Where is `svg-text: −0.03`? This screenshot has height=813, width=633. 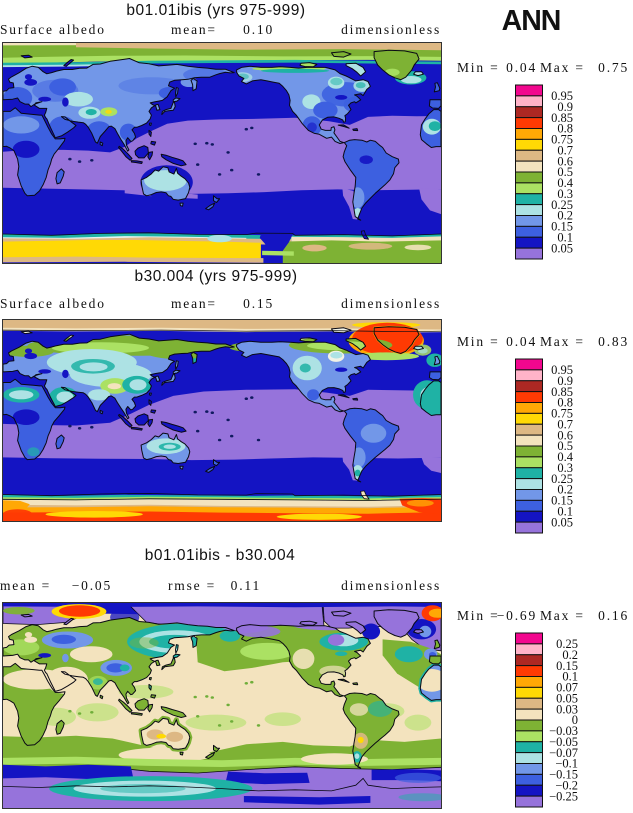
svg-text: −0.03 is located at coordinates (563, 731).